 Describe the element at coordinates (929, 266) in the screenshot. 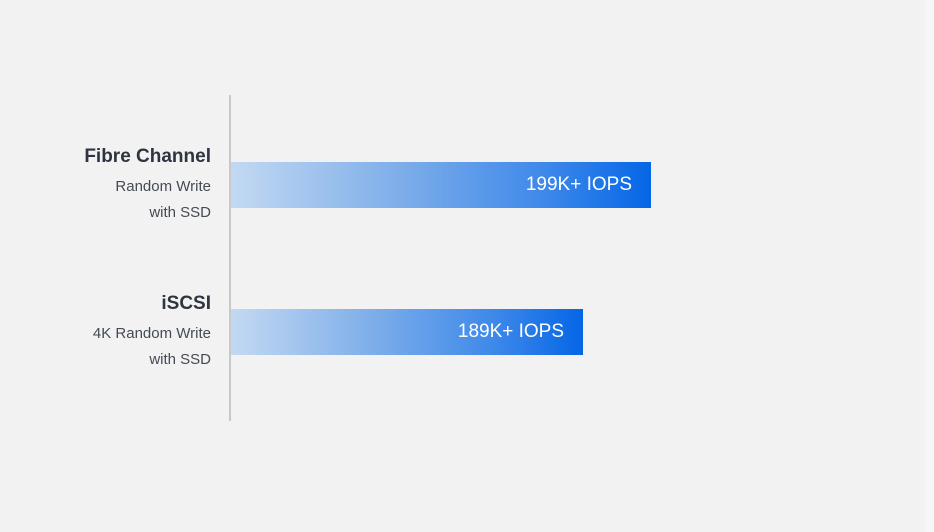

I see `right-edge-strip` at that location.